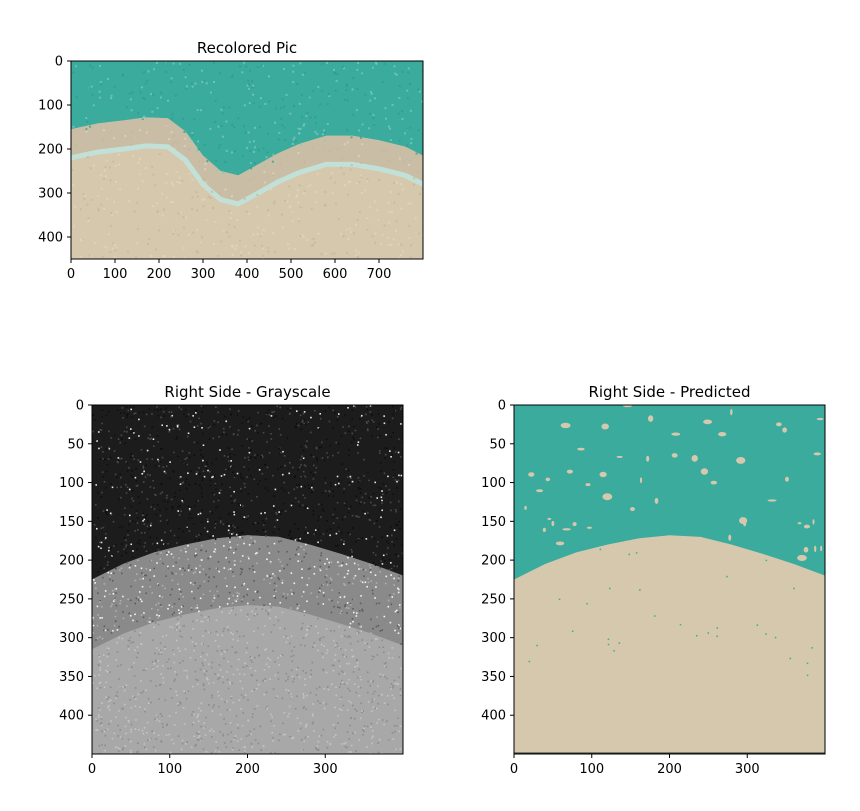 This screenshot has height=811, width=860. I want to click on panel-title: Recolored Pic, so click(247, 48).